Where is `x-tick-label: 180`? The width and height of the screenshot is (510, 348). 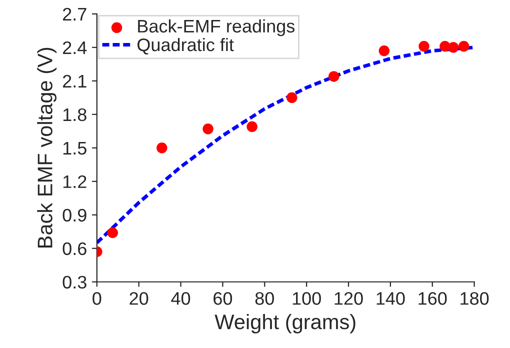 x-tick-label: 180 is located at coordinates (474, 298).